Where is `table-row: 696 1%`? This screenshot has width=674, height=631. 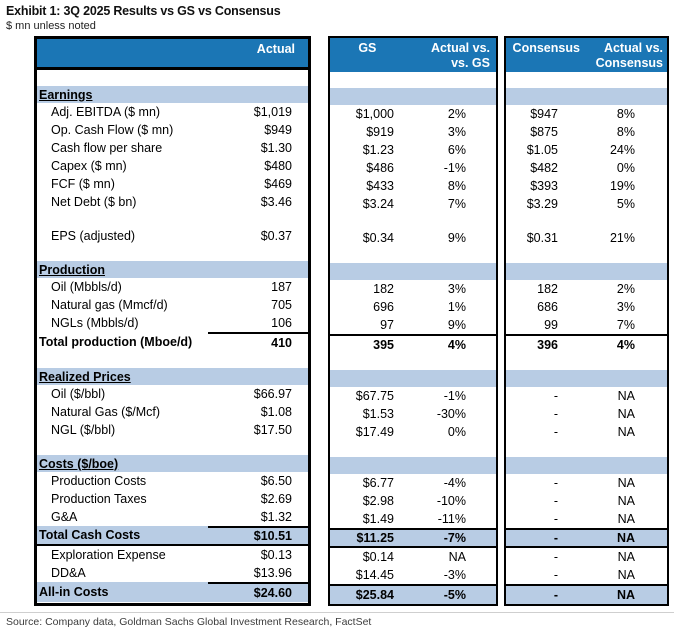 table-row: 696 1% is located at coordinates (413, 307).